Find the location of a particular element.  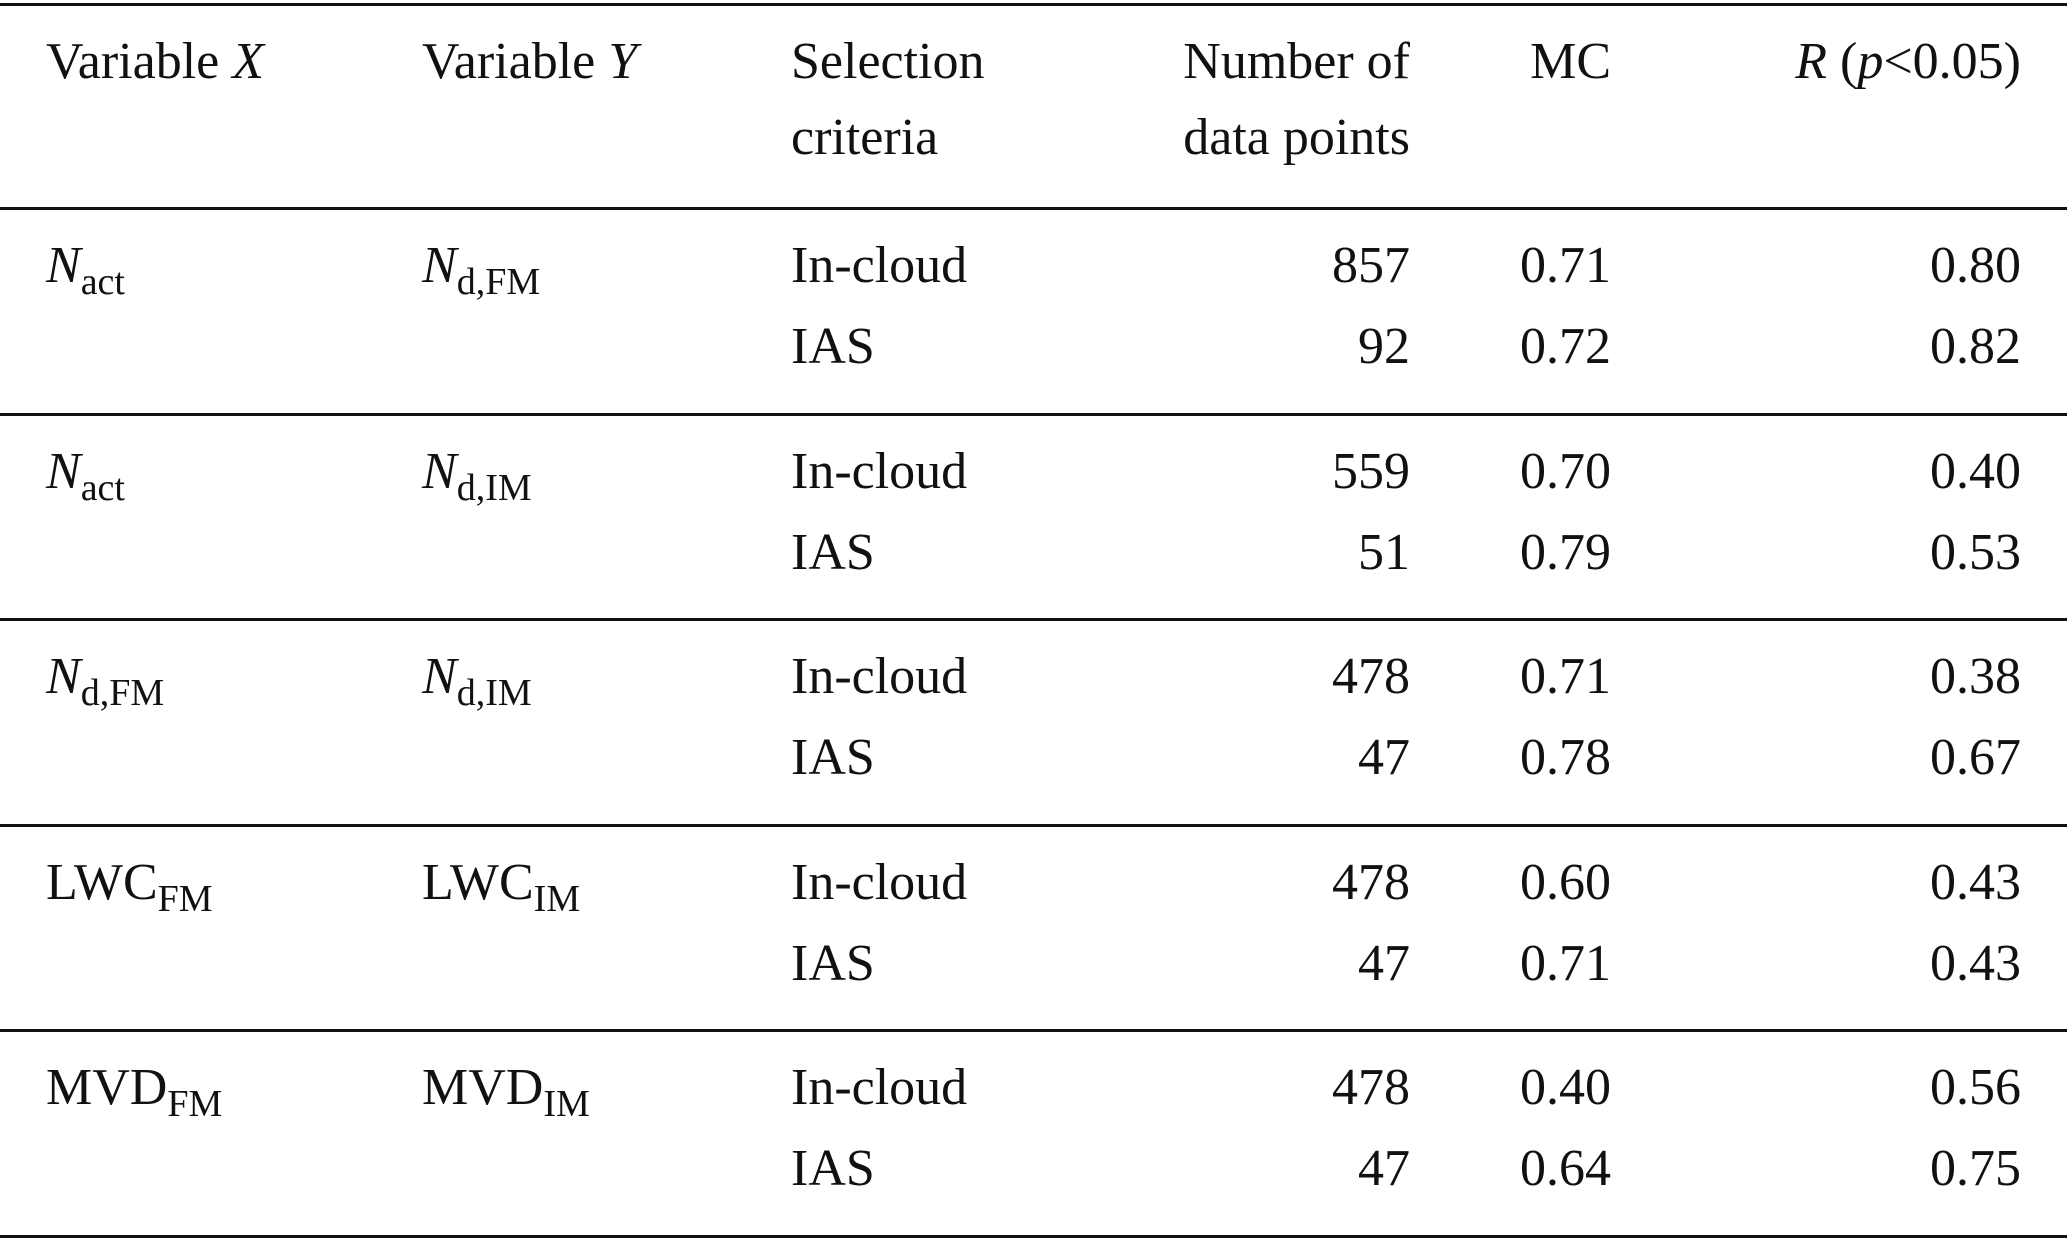

data-cell: 0.56 is located at coordinates (1975, 1088).